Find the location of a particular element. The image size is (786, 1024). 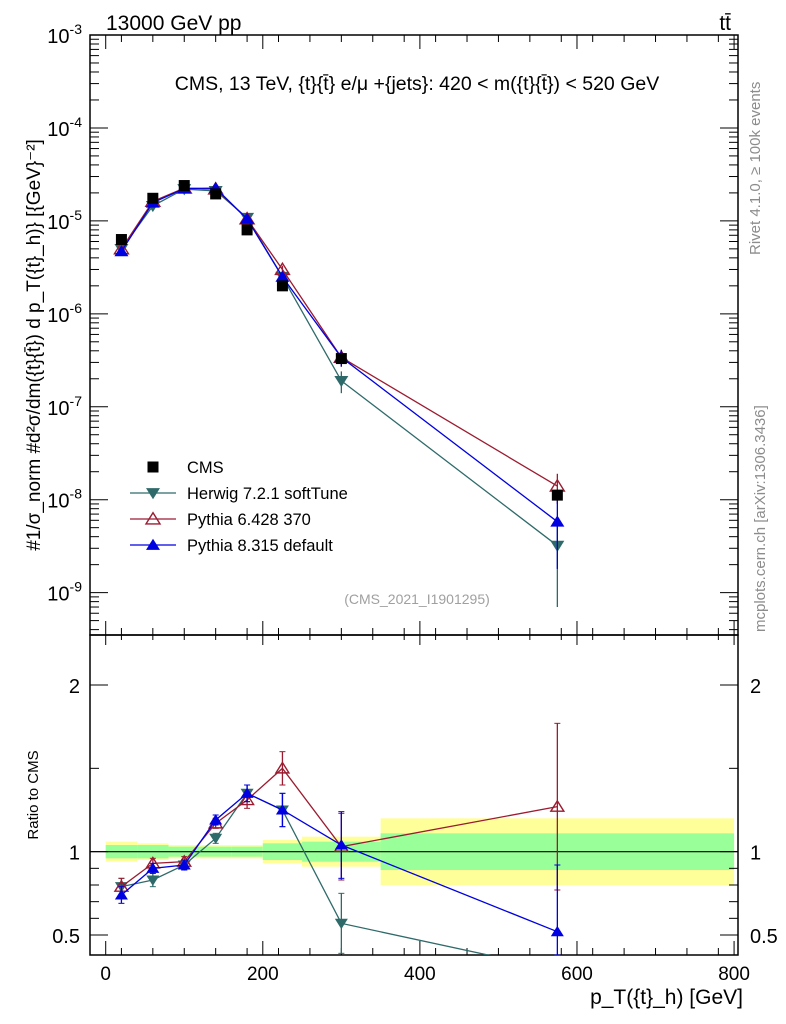

x-axis-label: p_T({t}_h) [GeV] is located at coordinates (666, 997).